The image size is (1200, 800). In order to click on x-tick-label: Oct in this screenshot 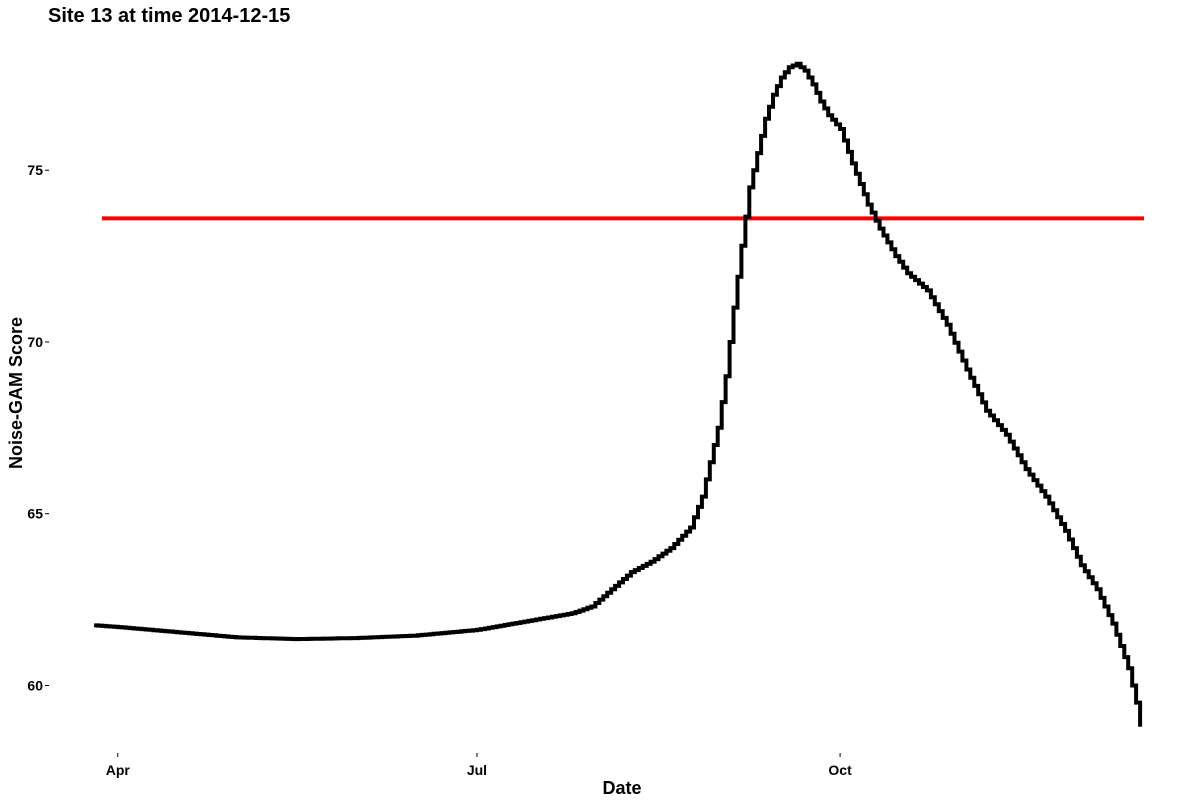, I will do `click(840, 770)`.